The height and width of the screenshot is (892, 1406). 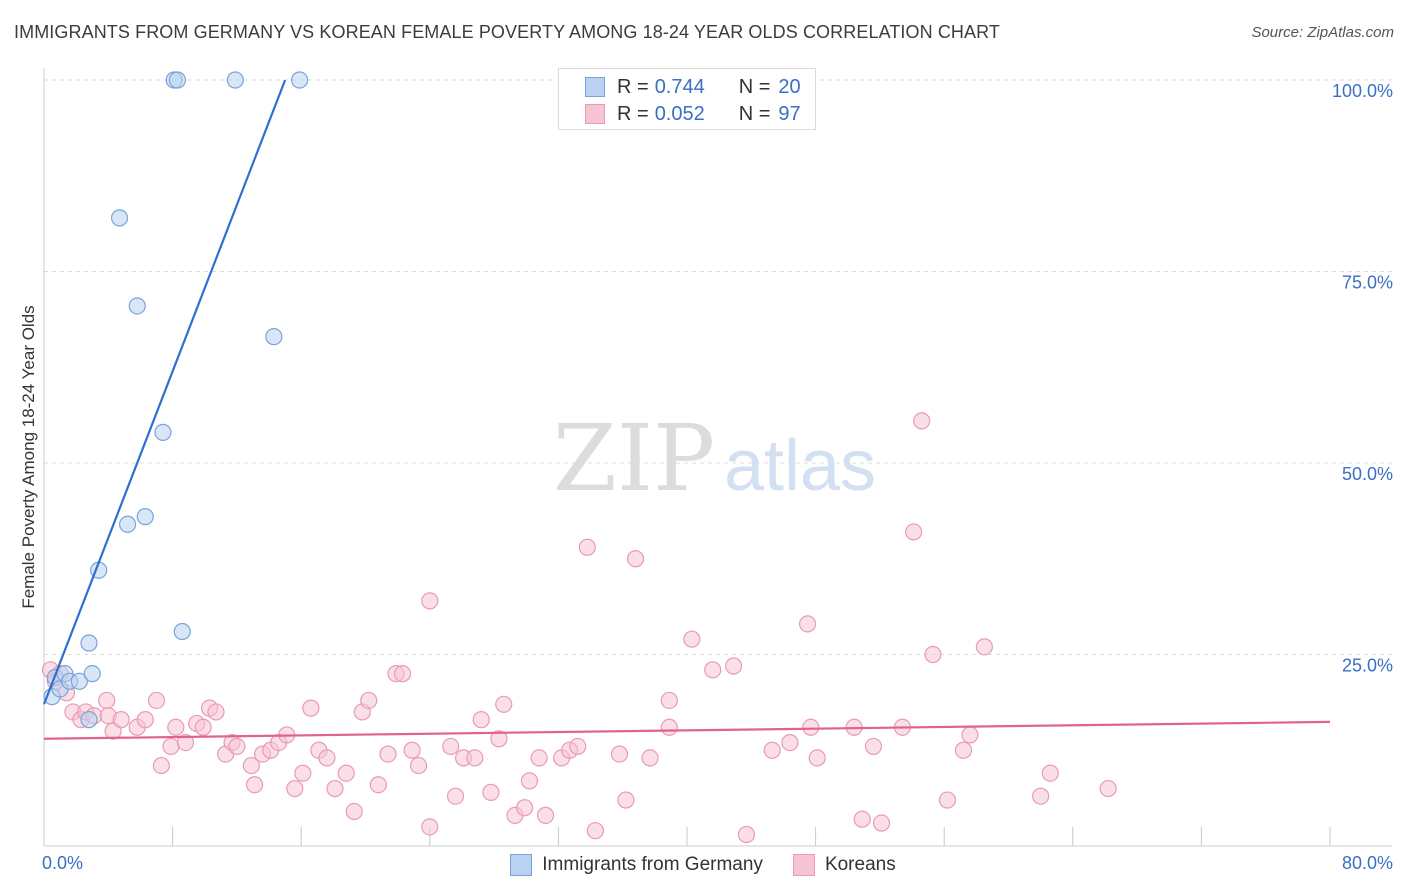 What do you see at coordinates (1322, 32) in the screenshot?
I see `source-label: Source: ZipAtlas.com` at bounding box center [1322, 32].